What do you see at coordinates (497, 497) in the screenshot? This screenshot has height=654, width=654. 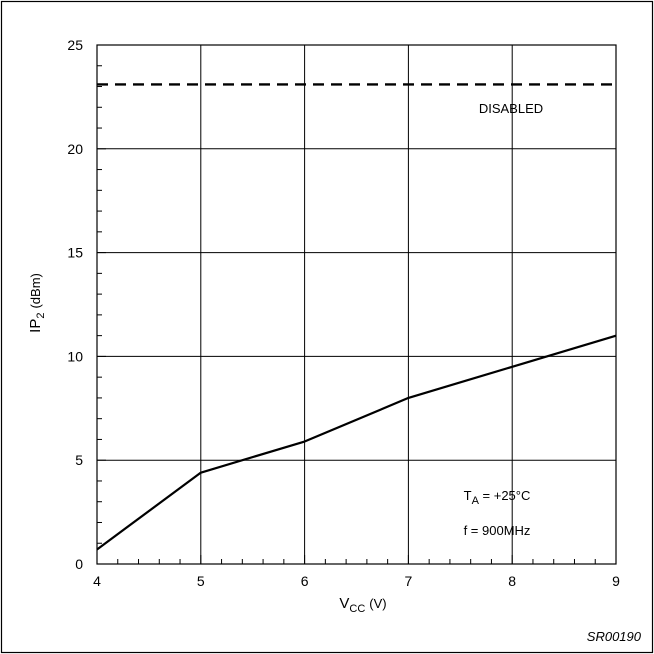 I see `annotation-temperature: TA = +25°C` at bounding box center [497, 497].